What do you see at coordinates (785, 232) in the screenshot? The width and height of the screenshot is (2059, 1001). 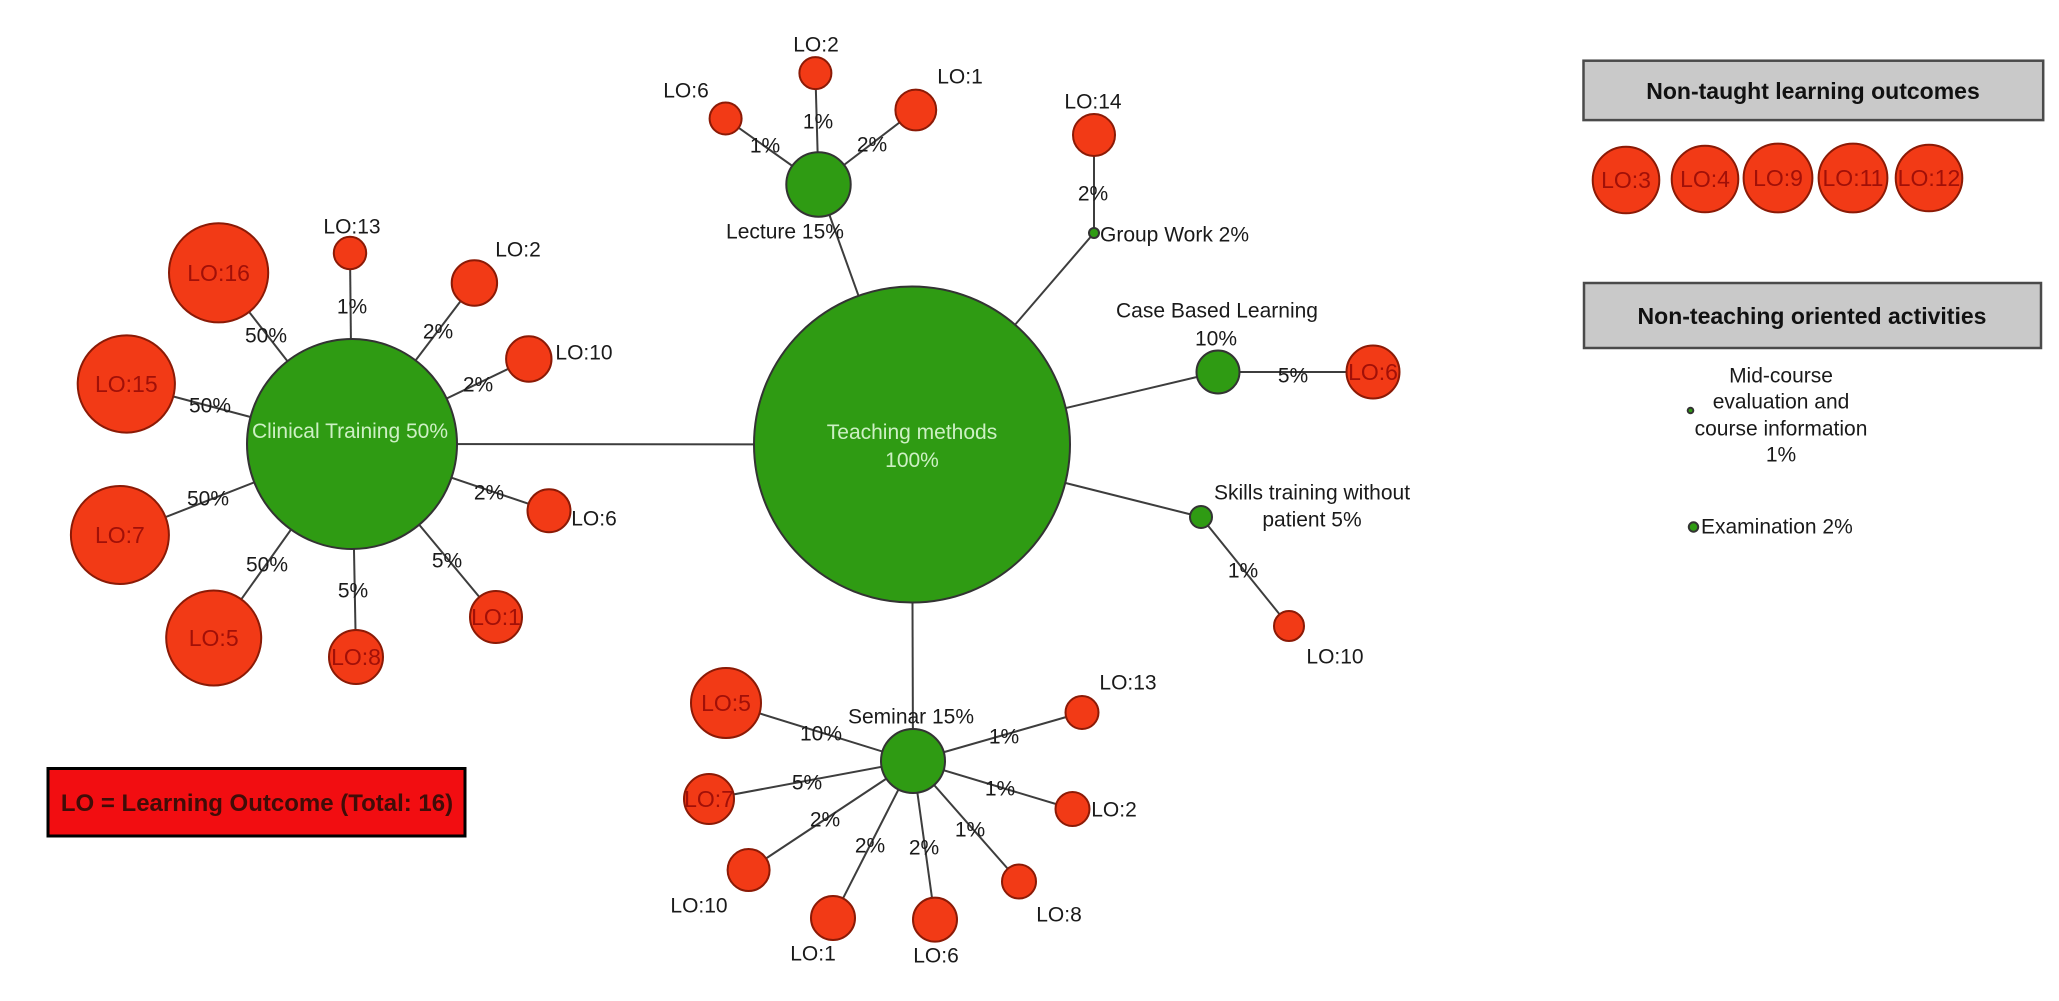 I see `svg-text: Lecture 15%` at bounding box center [785, 232].